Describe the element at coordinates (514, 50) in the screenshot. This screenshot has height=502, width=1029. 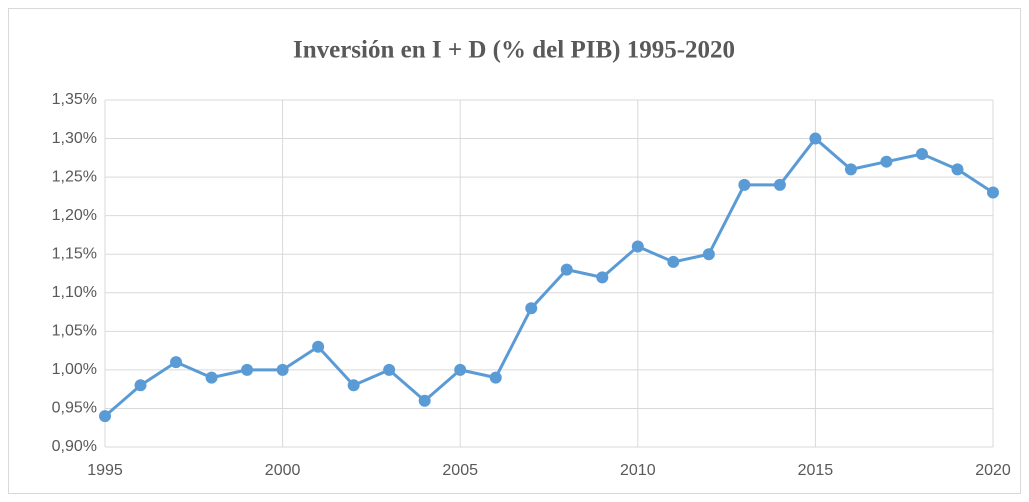
I see `chart-title: Inversión en I + D (% del PIB) 1995-2020` at that location.